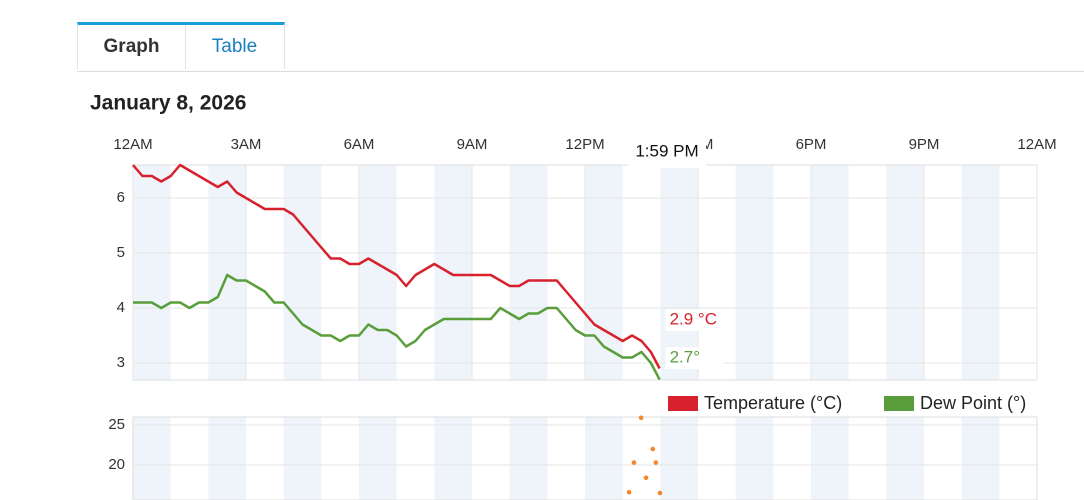 The height and width of the screenshot is (500, 1084). What do you see at coordinates (235, 45) in the screenshot?
I see `table-tab: Table` at bounding box center [235, 45].